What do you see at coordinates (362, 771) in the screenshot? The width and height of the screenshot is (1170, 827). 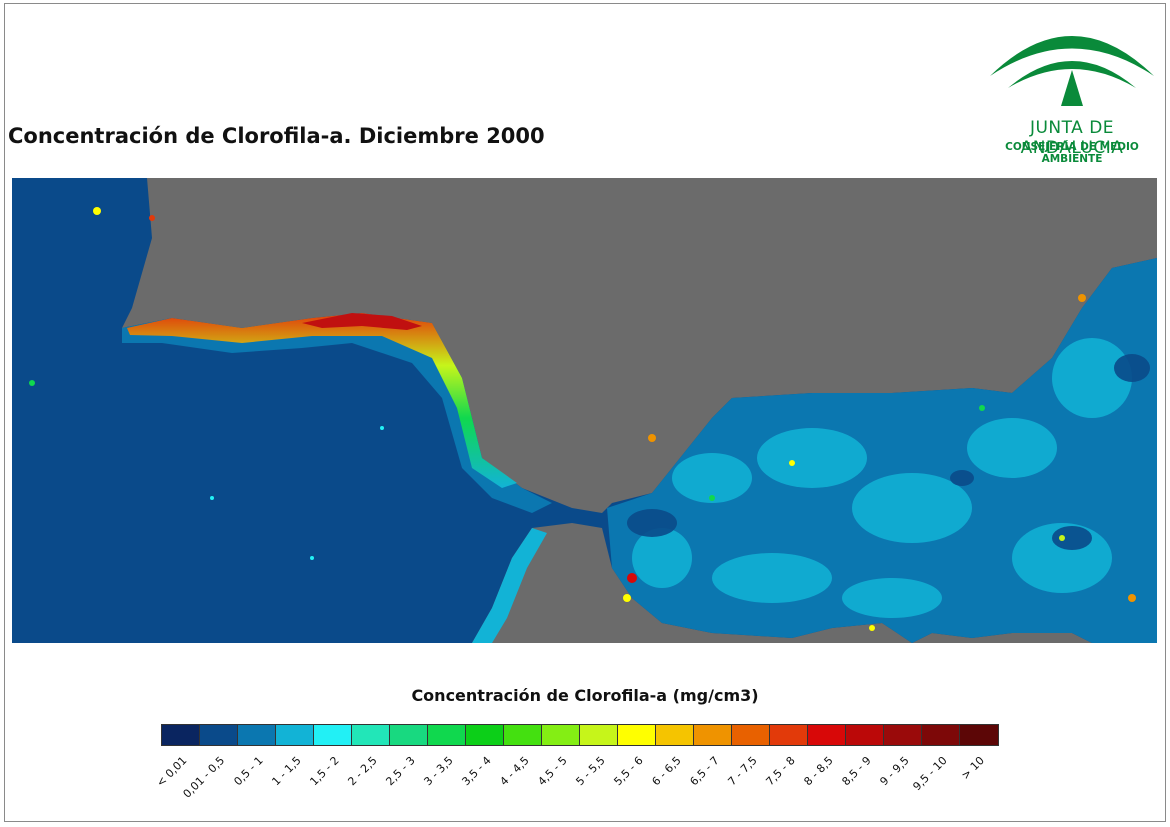 I see `legend-label: 2 - 2,5` at bounding box center [362, 771].